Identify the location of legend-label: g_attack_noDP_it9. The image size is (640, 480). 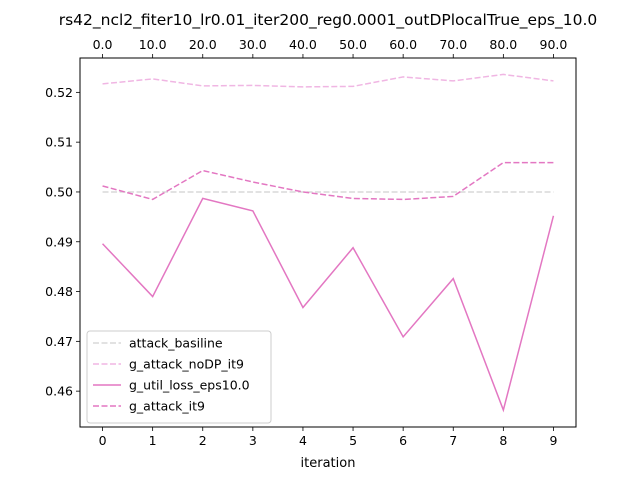
(186, 364).